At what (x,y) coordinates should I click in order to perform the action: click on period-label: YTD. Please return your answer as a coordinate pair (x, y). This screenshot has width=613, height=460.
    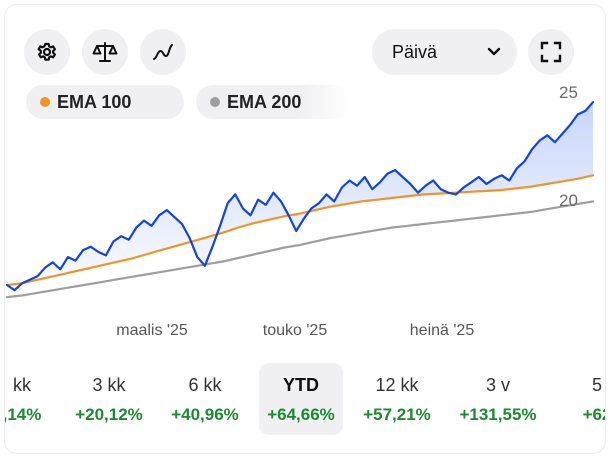
    Looking at the image, I should click on (301, 385).